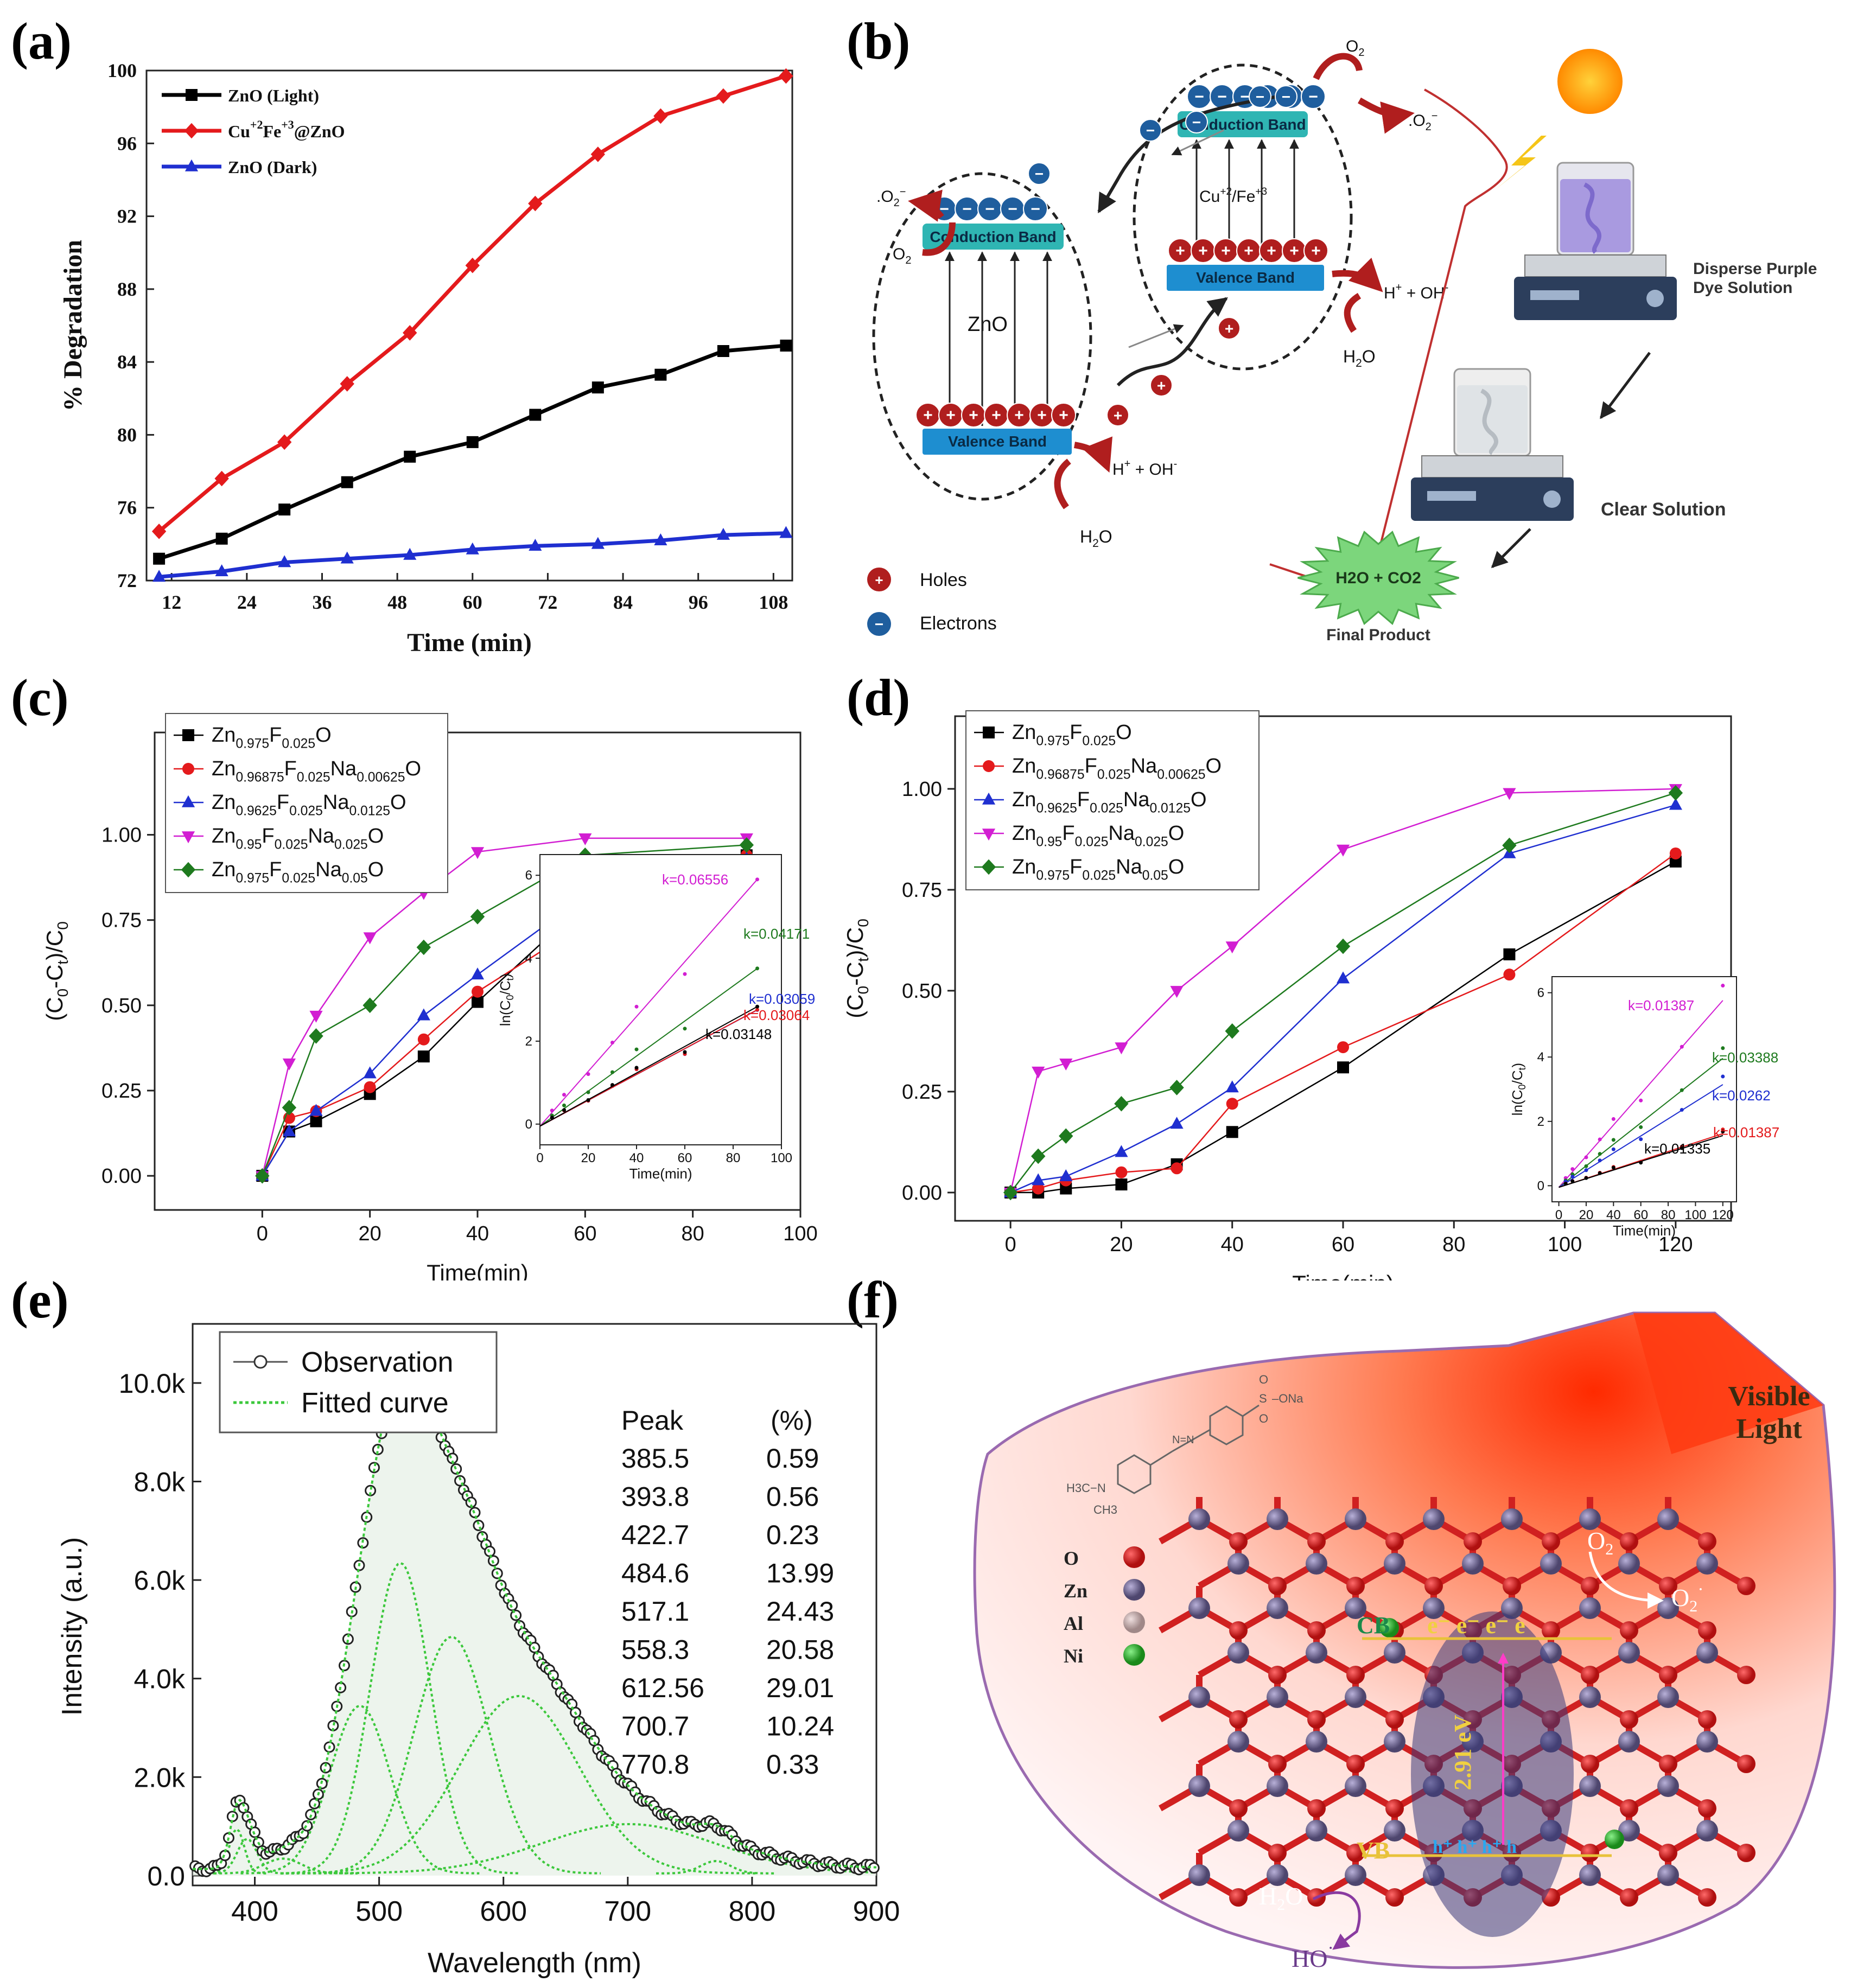 The image size is (1851, 1988). I want to click on atom-legend-label: Ni, so click(1073, 1656).